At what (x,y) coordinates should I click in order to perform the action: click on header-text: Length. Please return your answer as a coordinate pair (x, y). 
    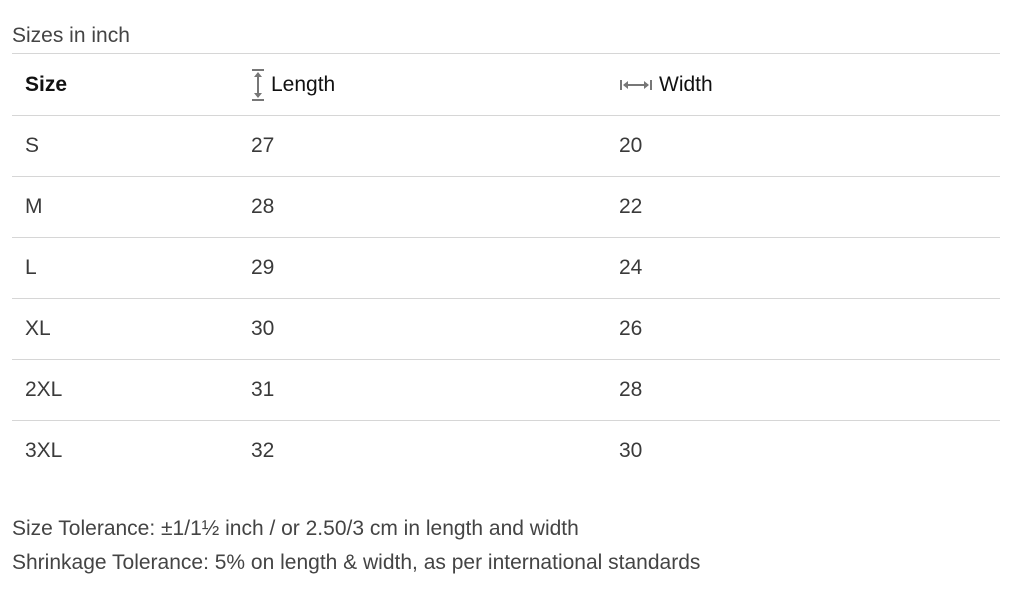
    Looking at the image, I should click on (303, 84).